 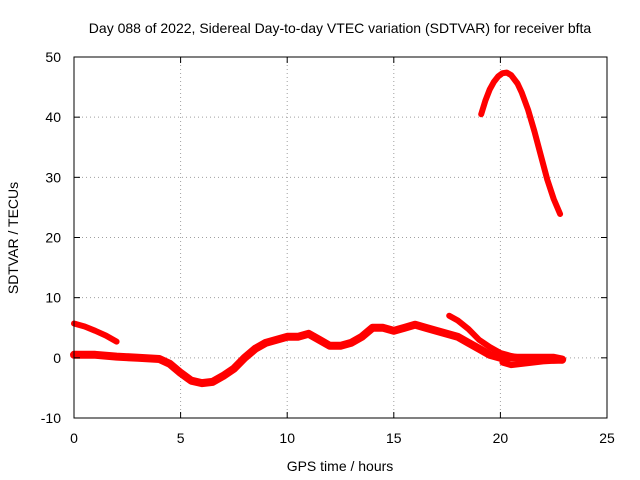 What do you see at coordinates (53, 238) in the screenshot?
I see `y-tick-label: 20` at bounding box center [53, 238].